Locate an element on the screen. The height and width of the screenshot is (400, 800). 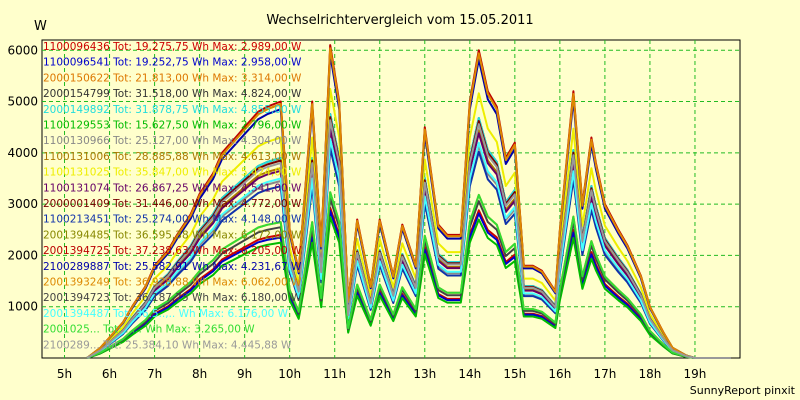
y-tick-label-5: 6000 is located at coordinates (22, 50).